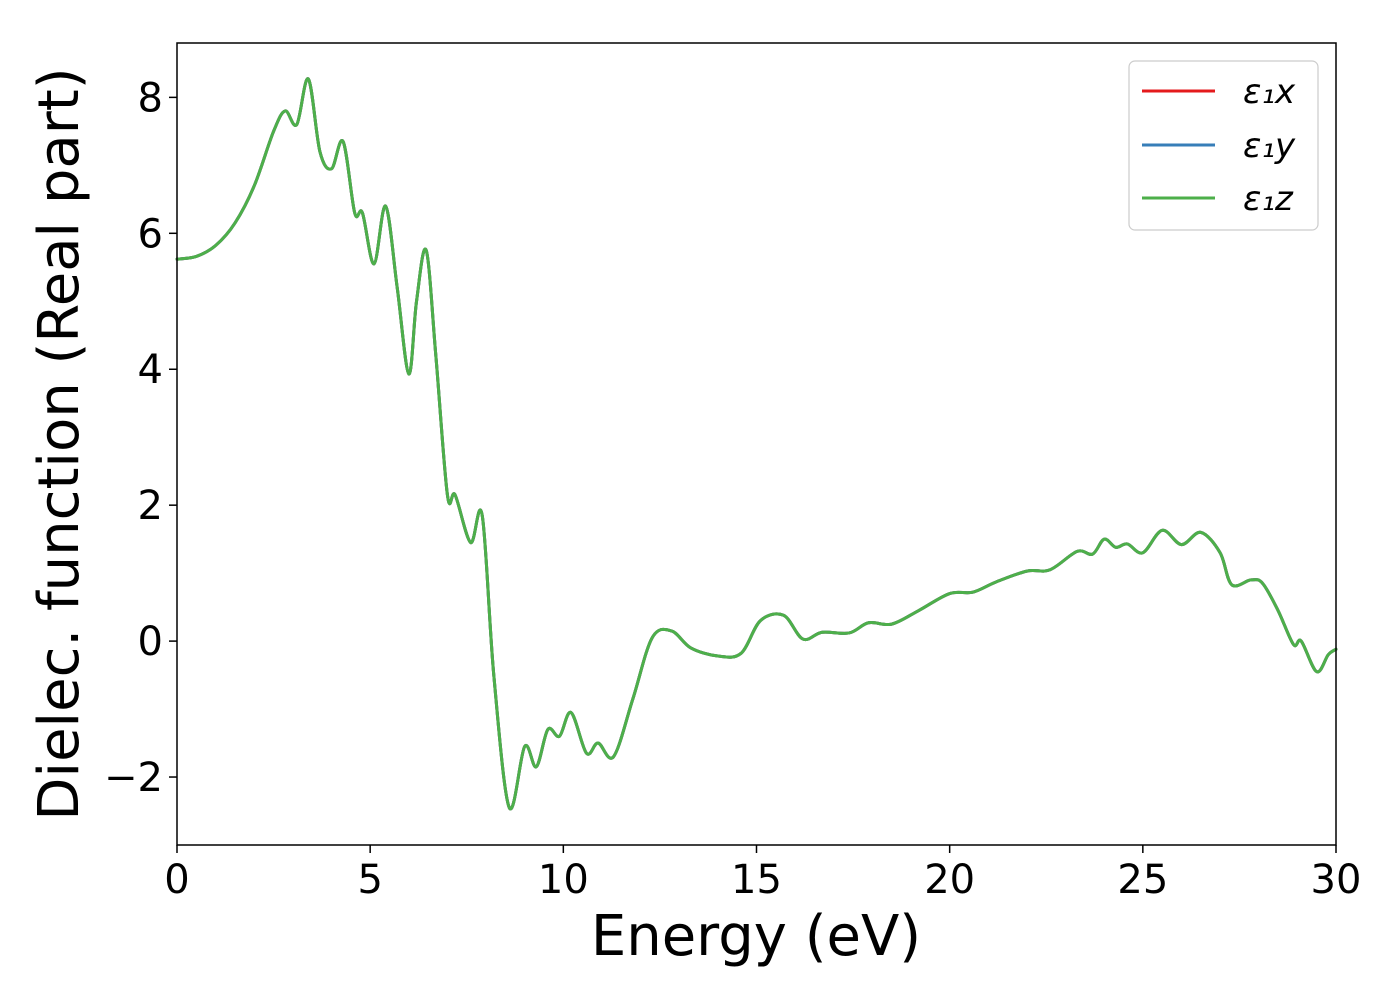  Describe the element at coordinates (949, 880) in the screenshot. I see `x-tick-label: 20` at that location.